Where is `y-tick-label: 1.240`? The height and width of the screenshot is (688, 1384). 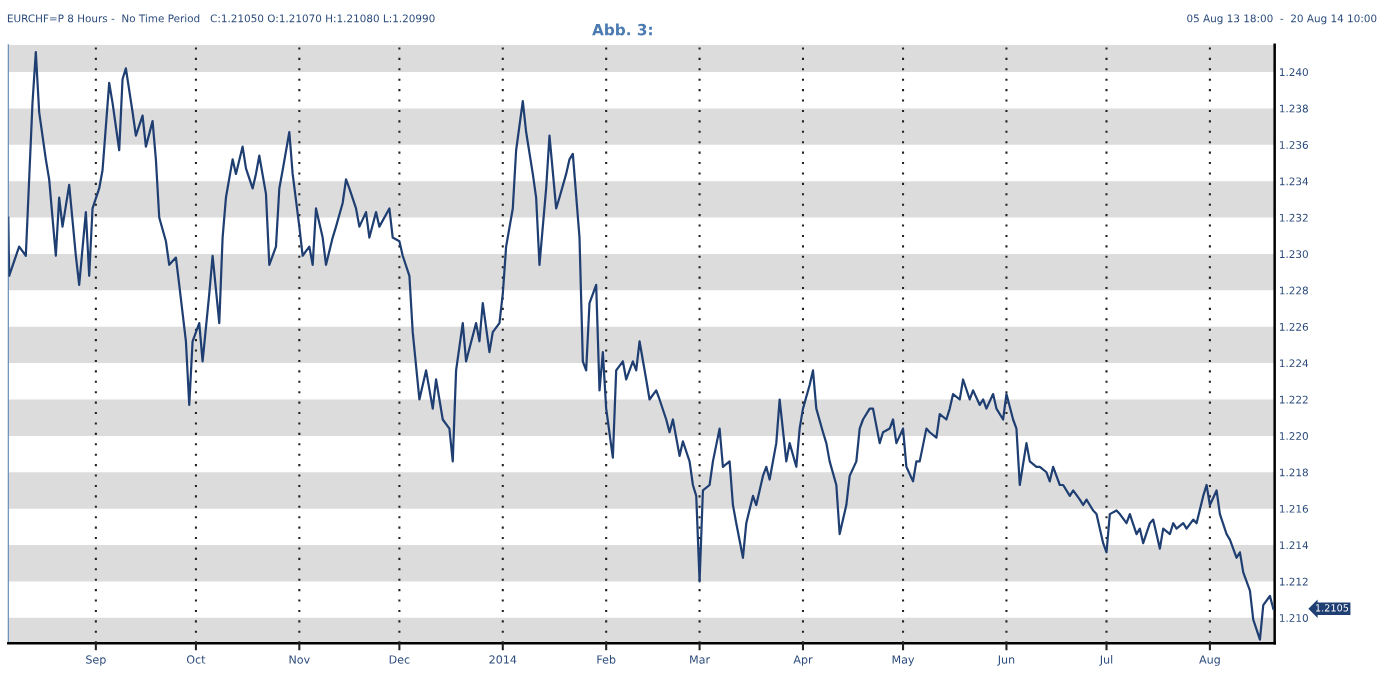
y-tick-label: 1.240 is located at coordinates (1293, 72).